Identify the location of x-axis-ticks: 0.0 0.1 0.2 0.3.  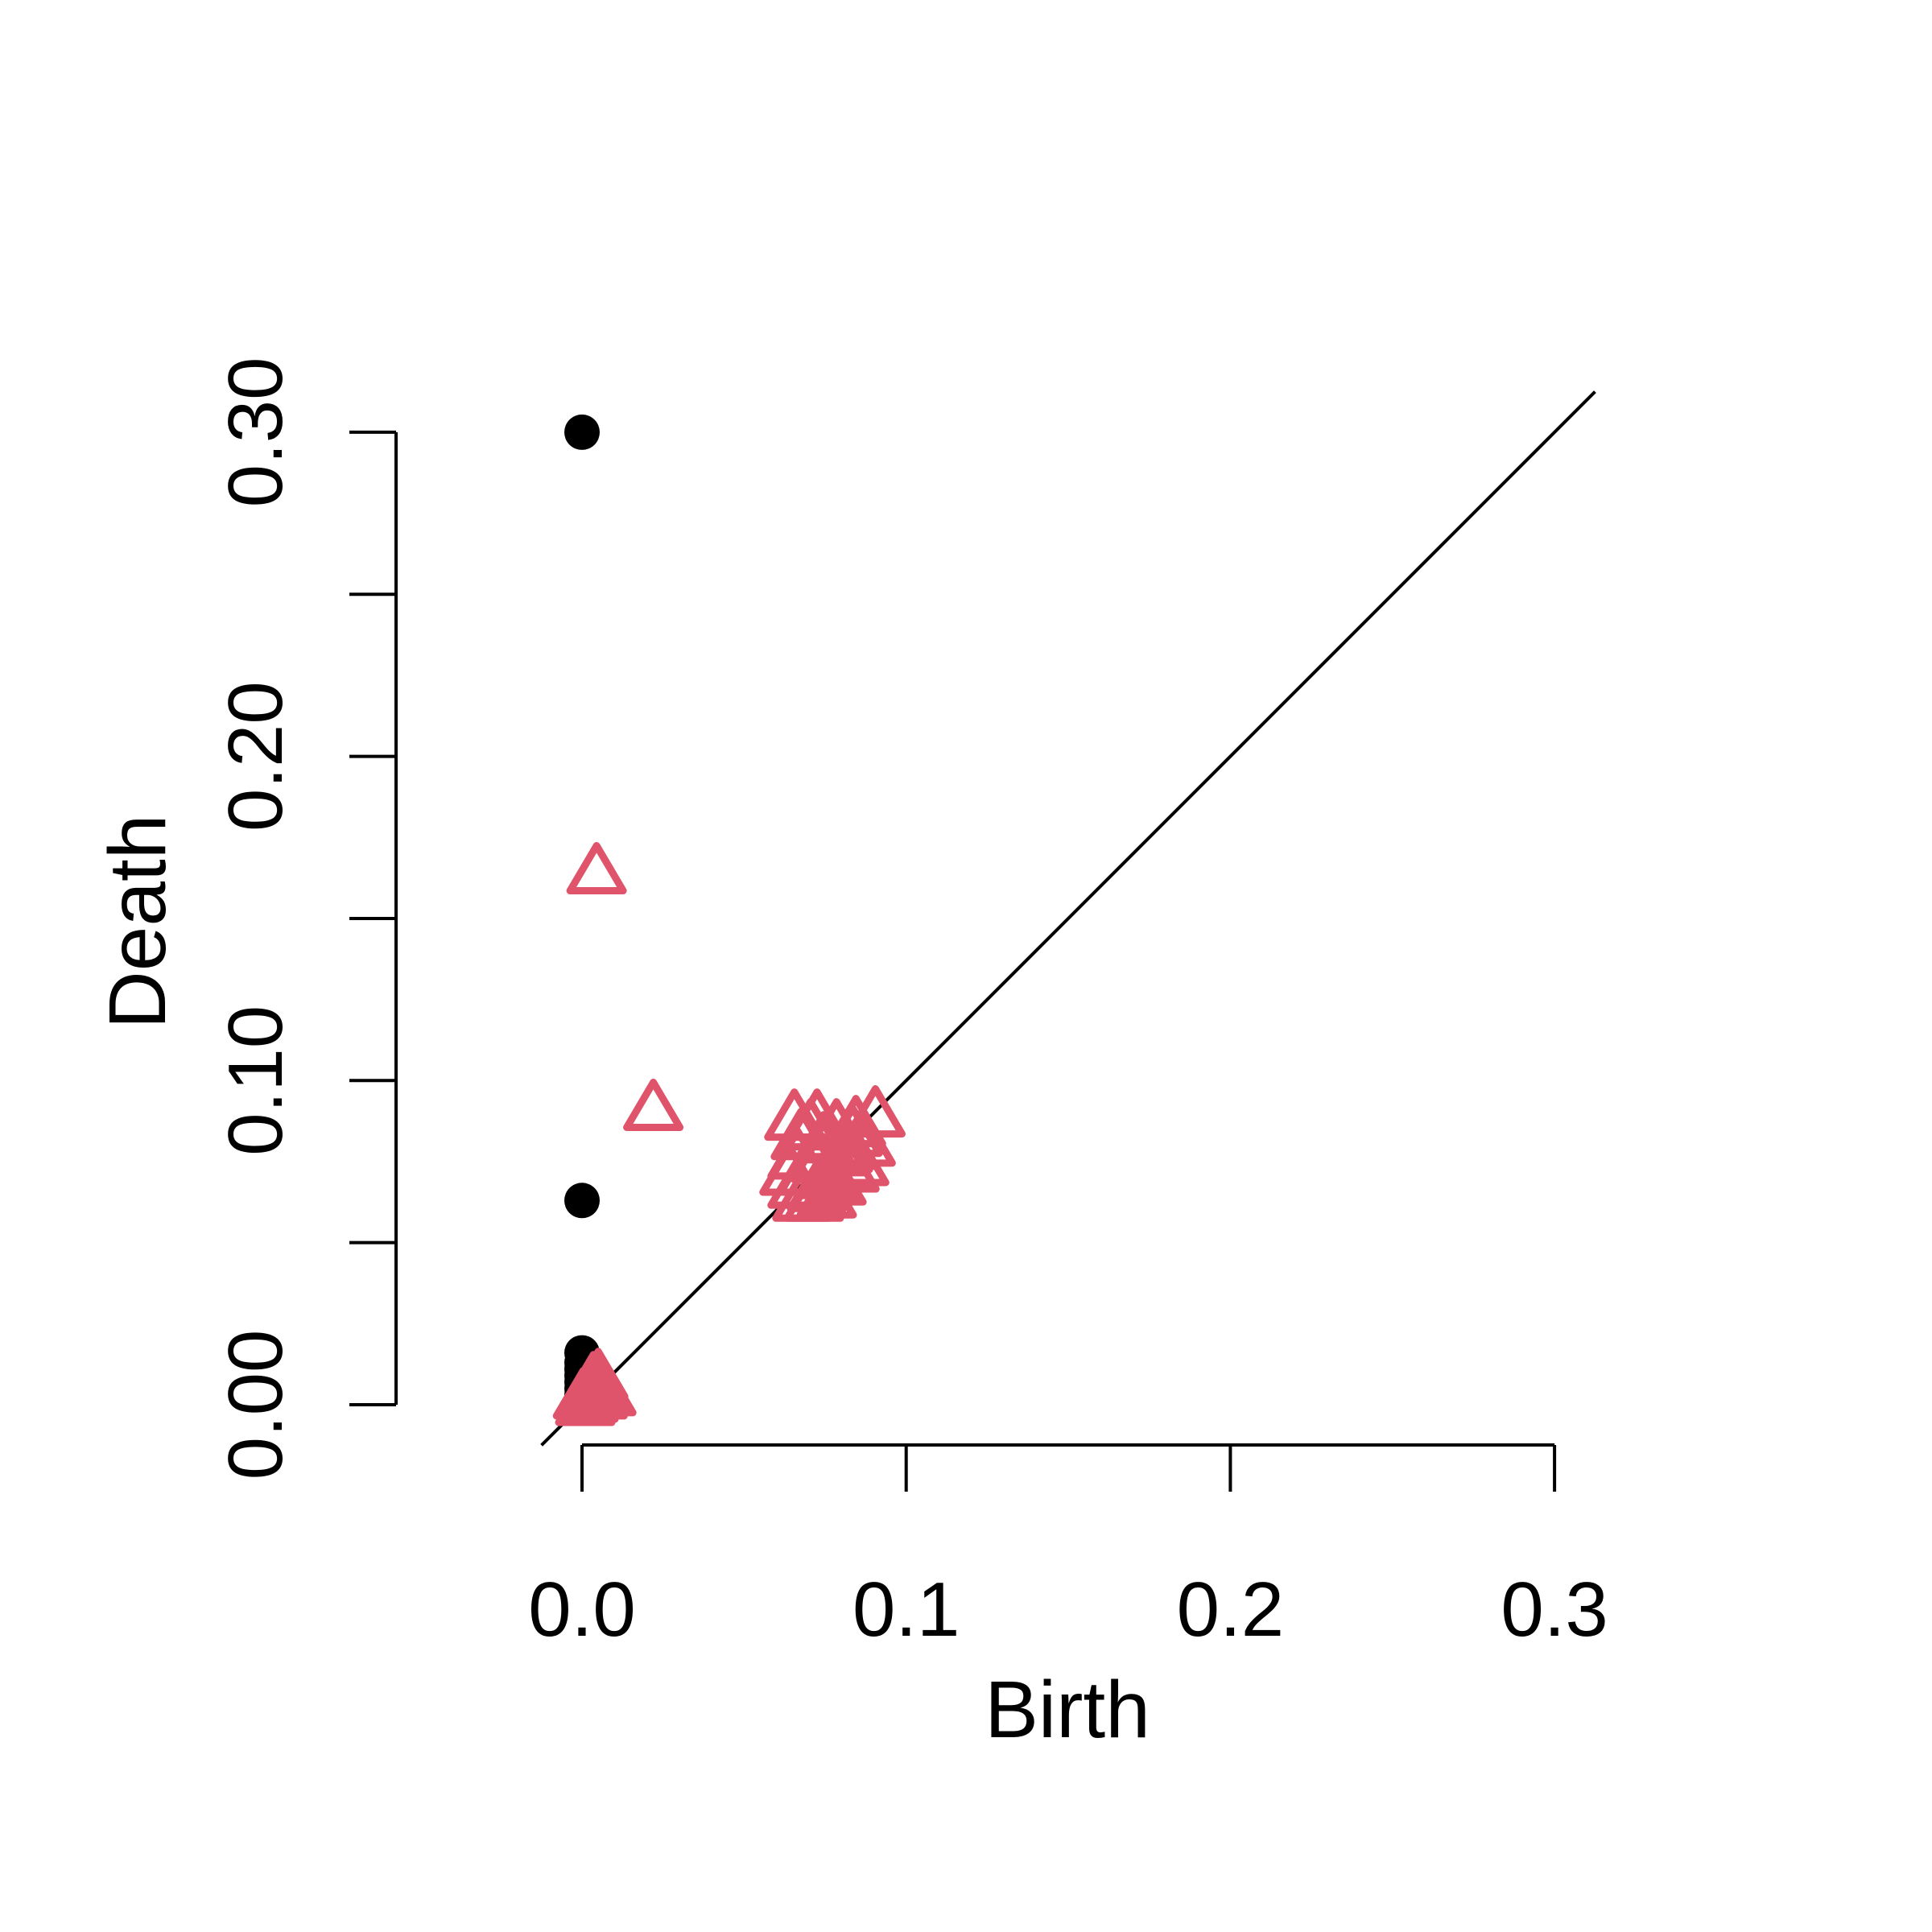
(1068, 1549).